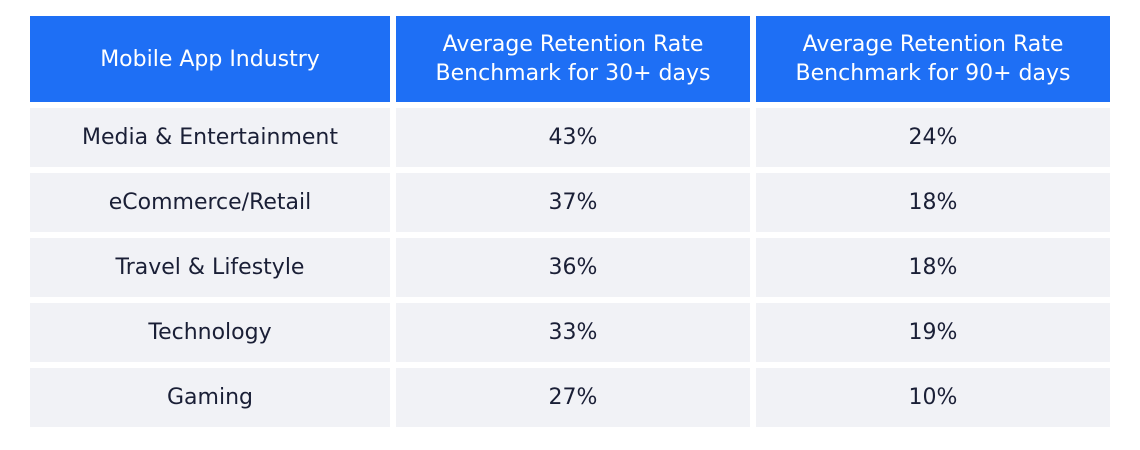 This screenshot has height=450, width=1140. What do you see at coordinates (210, 202) in the screenshot?
I see `table-cell: eCommerce/Retail` at bounding box center [210, 202].